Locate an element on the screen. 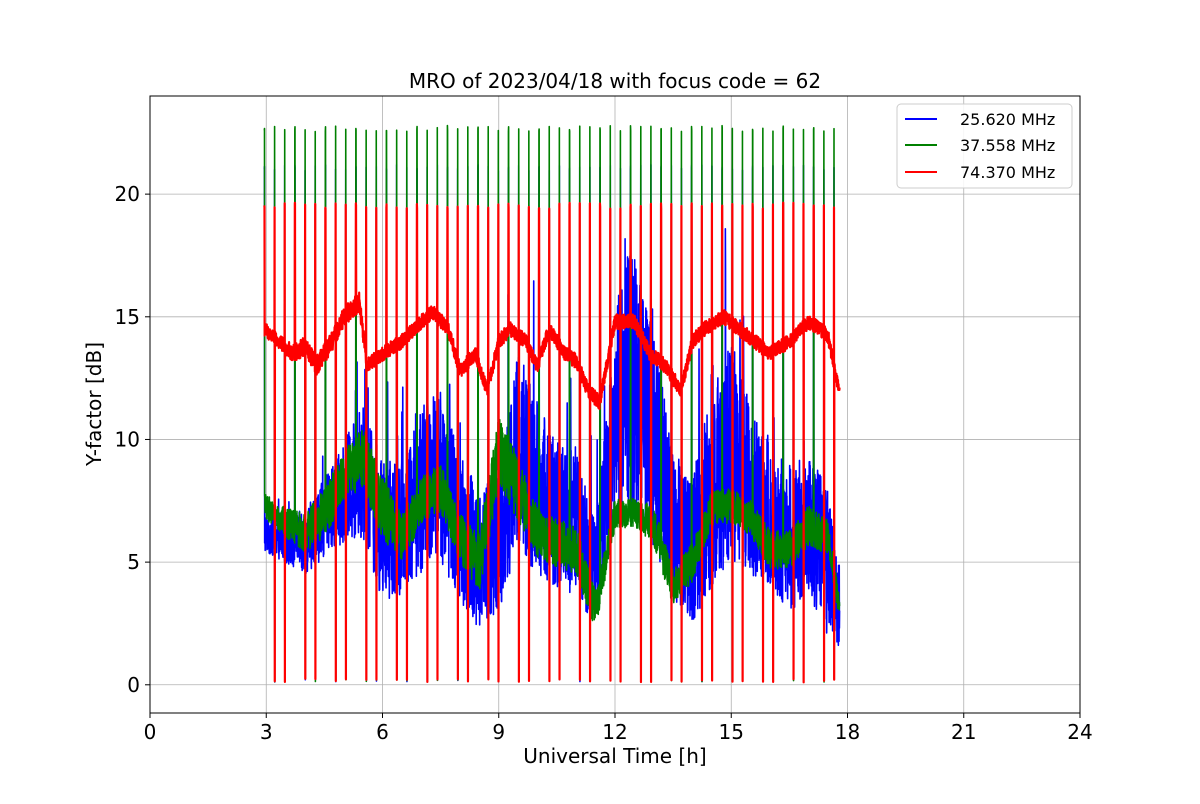 This screenshot has width=1200, height=804. x-tick-label: 18 is located at coordinates (847, 732).